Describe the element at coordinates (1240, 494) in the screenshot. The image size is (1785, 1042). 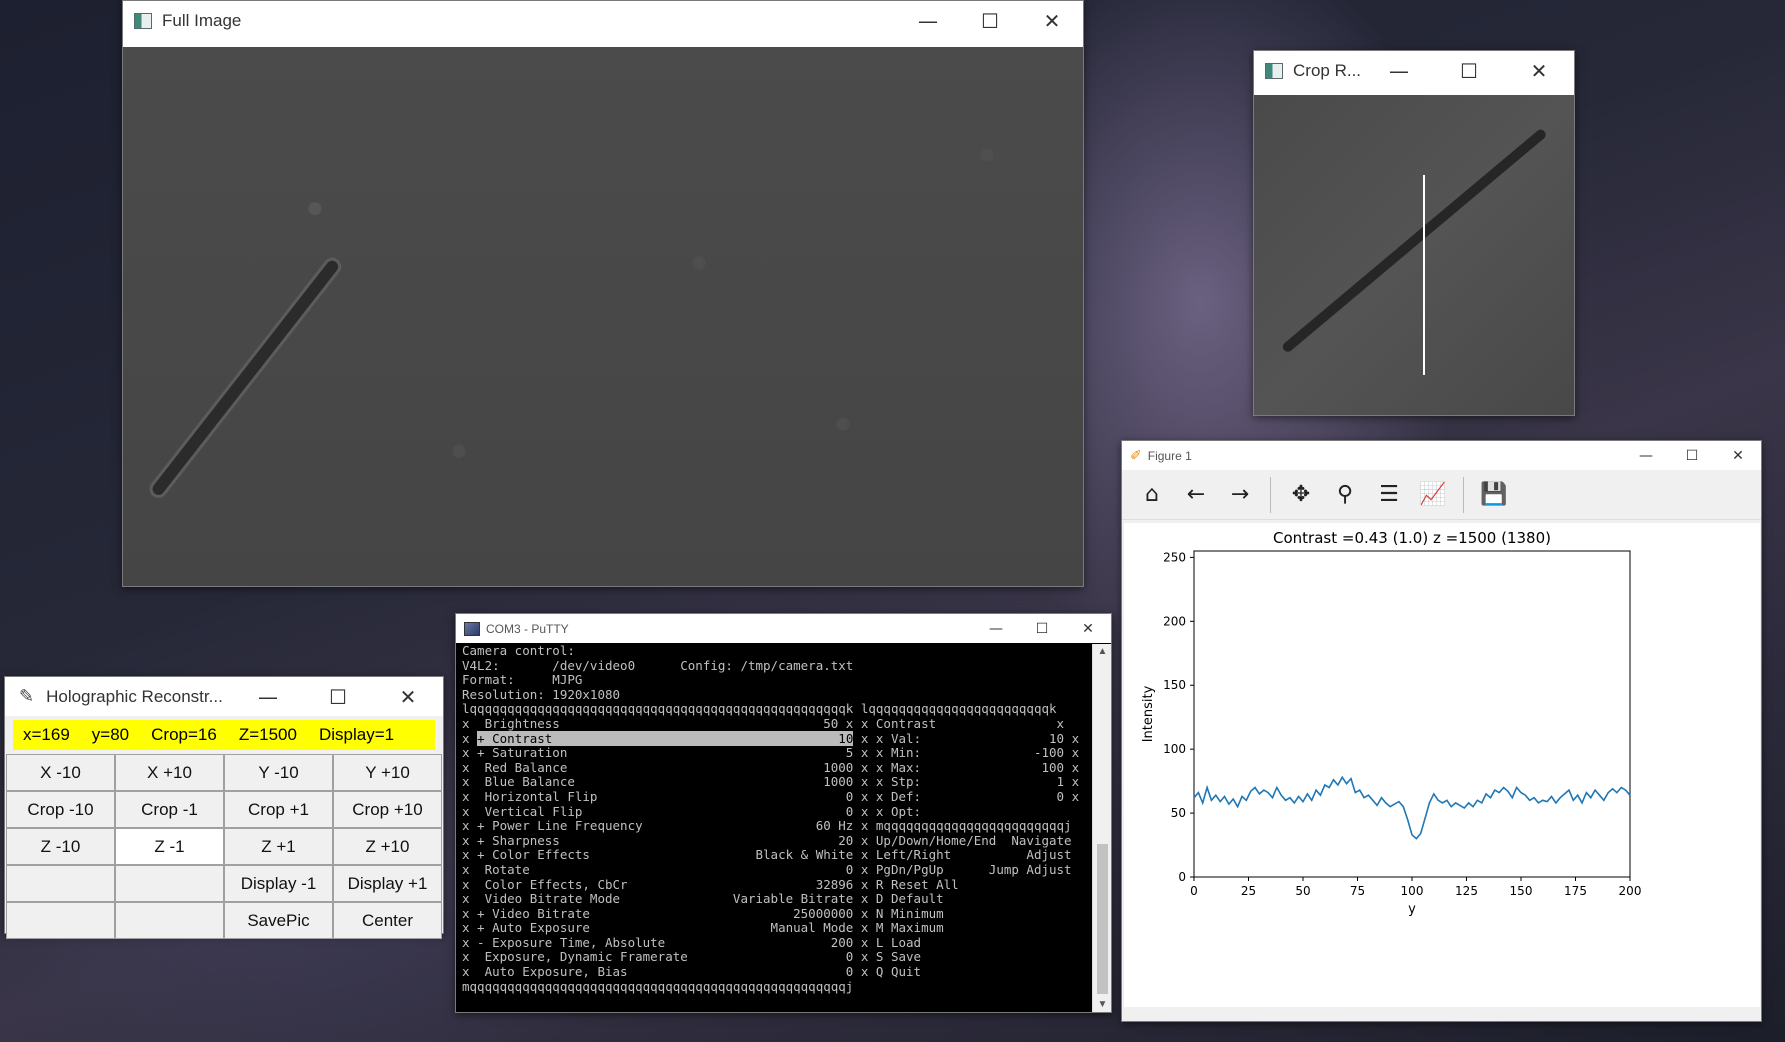
I see `forward-arrow-icon: →` at that location.